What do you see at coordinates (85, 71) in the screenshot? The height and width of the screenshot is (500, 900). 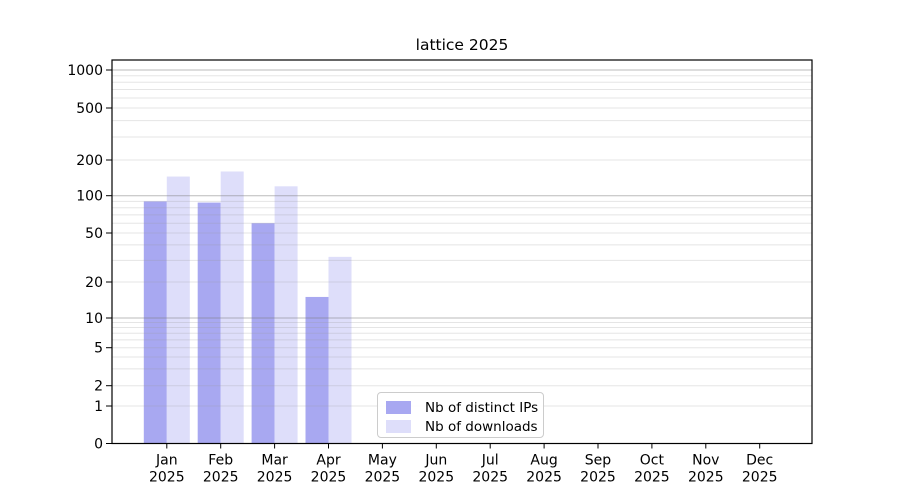 I see `y-tick-label: 1000` at bounding box center [85, 71].